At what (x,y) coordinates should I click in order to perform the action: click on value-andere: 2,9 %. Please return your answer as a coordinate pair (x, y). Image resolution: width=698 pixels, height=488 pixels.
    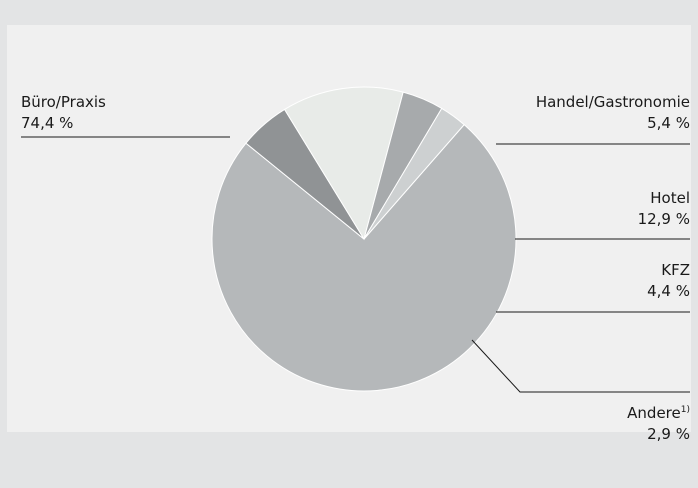
    Looking at the image, I should click on (668, 434).